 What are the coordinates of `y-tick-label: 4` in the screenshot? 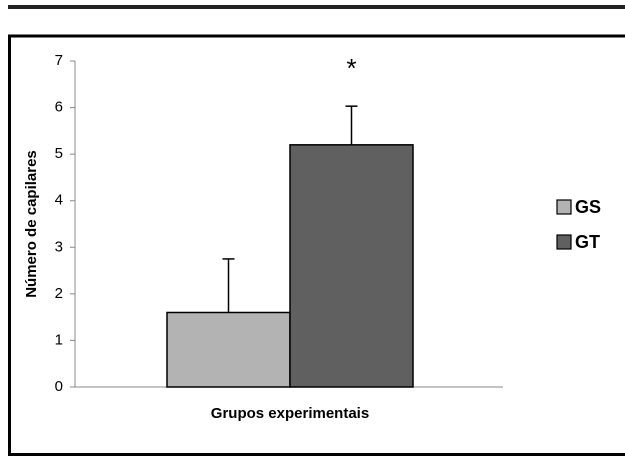 It's located at (59, 200).